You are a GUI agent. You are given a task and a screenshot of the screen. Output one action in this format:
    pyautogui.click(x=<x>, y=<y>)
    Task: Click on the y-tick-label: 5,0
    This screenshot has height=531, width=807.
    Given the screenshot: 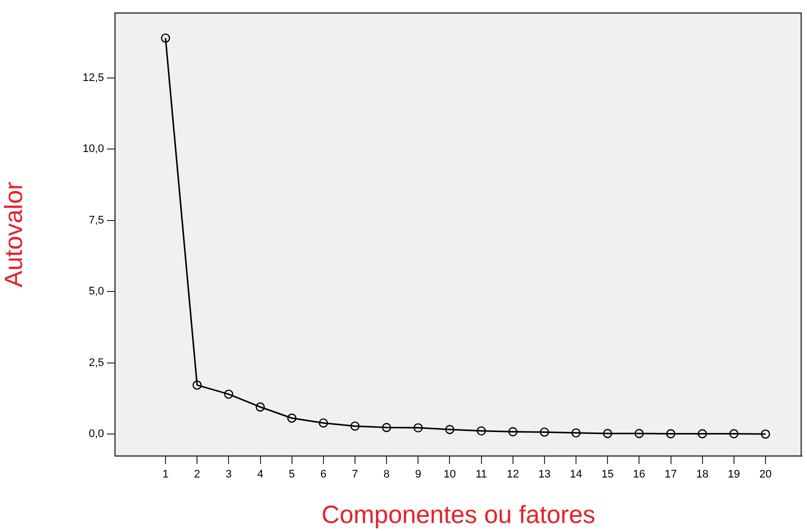 What is the action you would take?
    pyautogui.click(x=96, y=292)
    